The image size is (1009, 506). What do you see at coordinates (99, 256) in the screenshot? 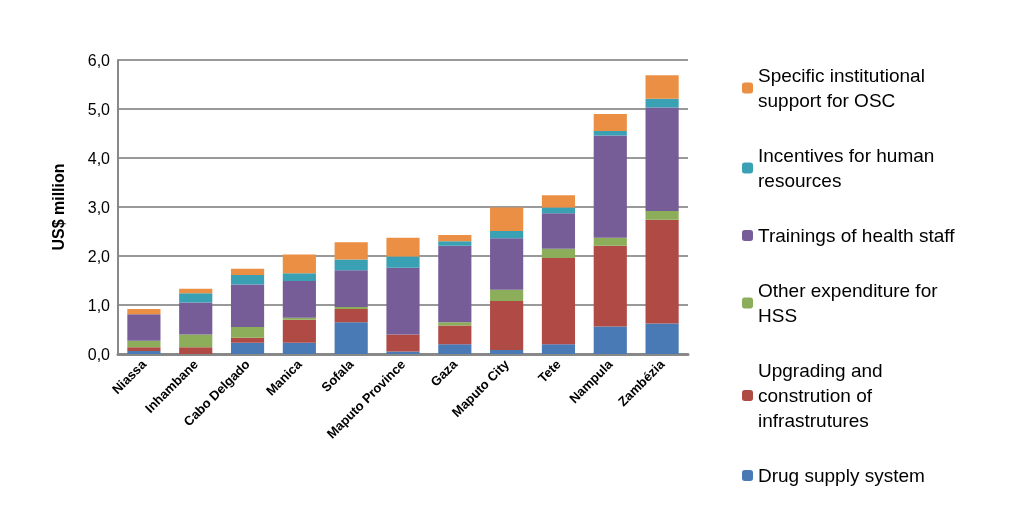
I see `y-tick-label: 2,0` at bounding box center [99, 256].